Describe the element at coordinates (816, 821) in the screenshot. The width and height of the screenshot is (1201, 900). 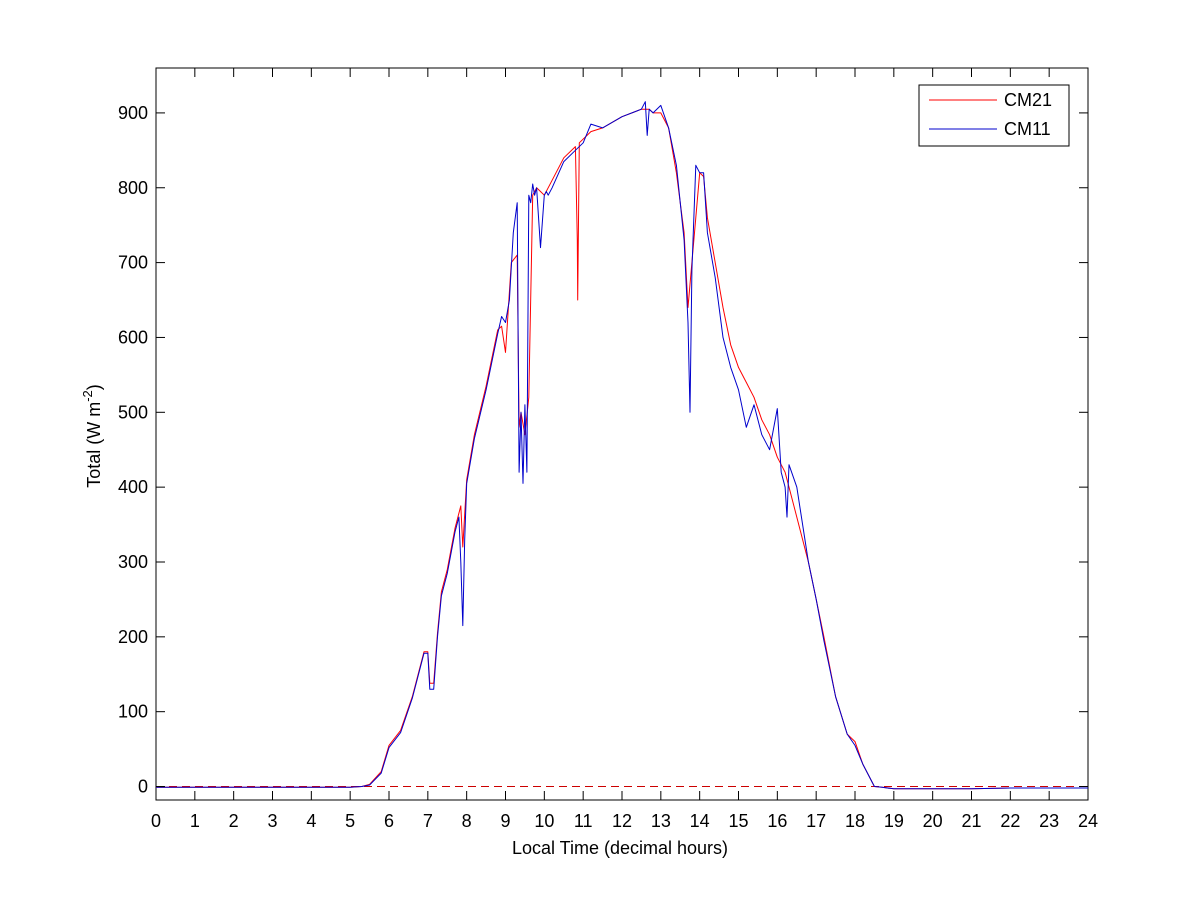
I see `x-tick-label: 17` at that location.